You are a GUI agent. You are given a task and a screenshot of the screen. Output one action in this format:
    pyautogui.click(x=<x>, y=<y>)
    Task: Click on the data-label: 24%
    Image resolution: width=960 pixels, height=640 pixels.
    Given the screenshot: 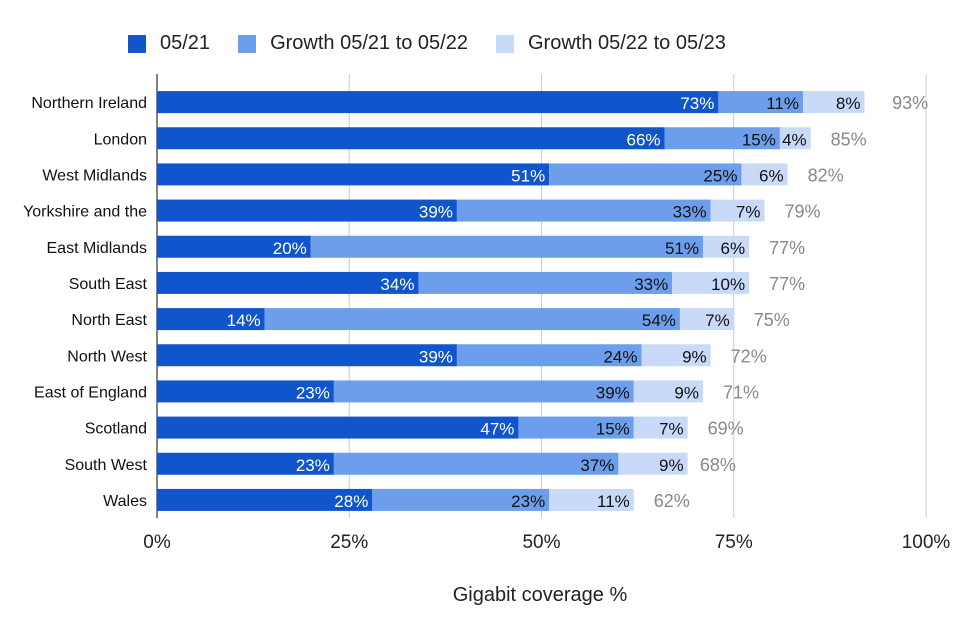 What is the action you would take?
    pyautogui.click(x=620, y=356)
    